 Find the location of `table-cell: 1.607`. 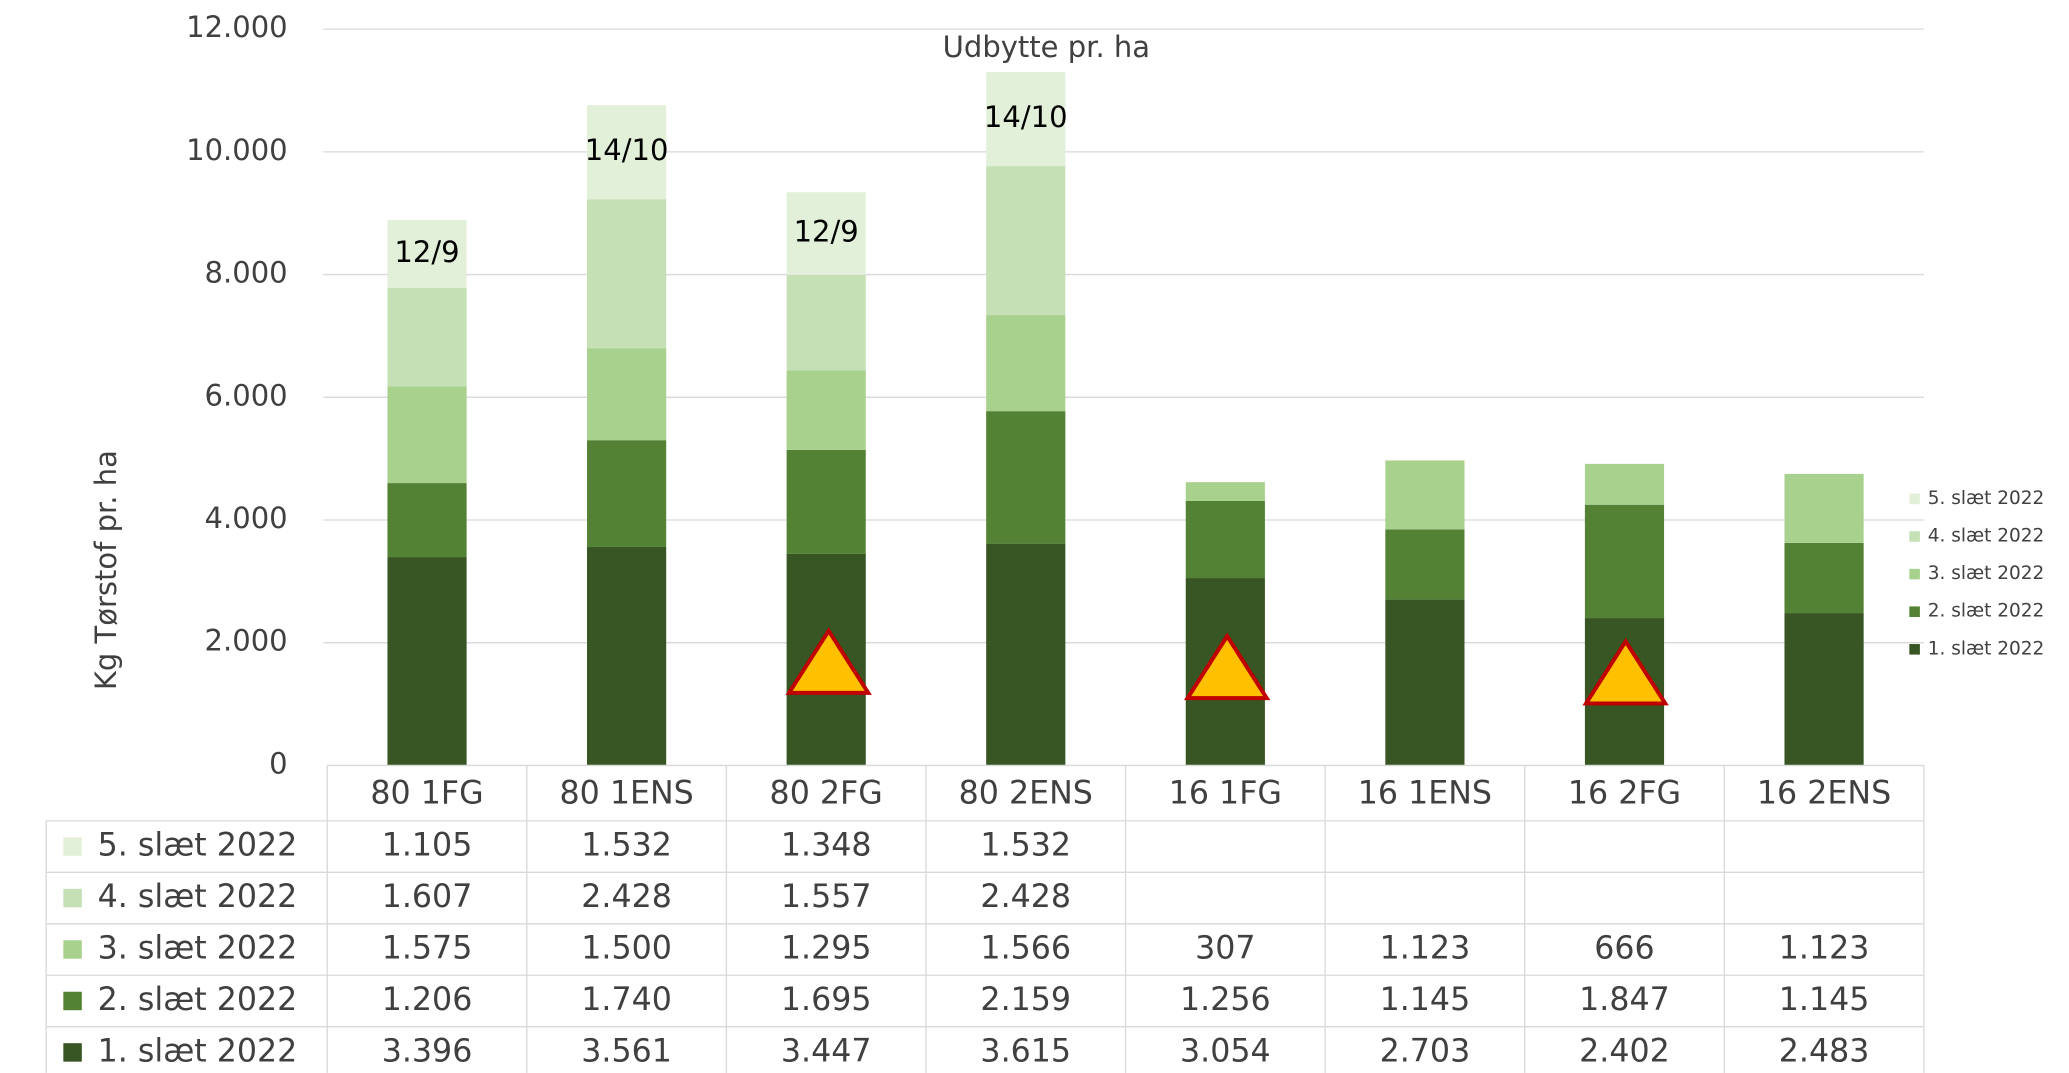

table-cell: 1.607 is located at coordinates (427, 897).